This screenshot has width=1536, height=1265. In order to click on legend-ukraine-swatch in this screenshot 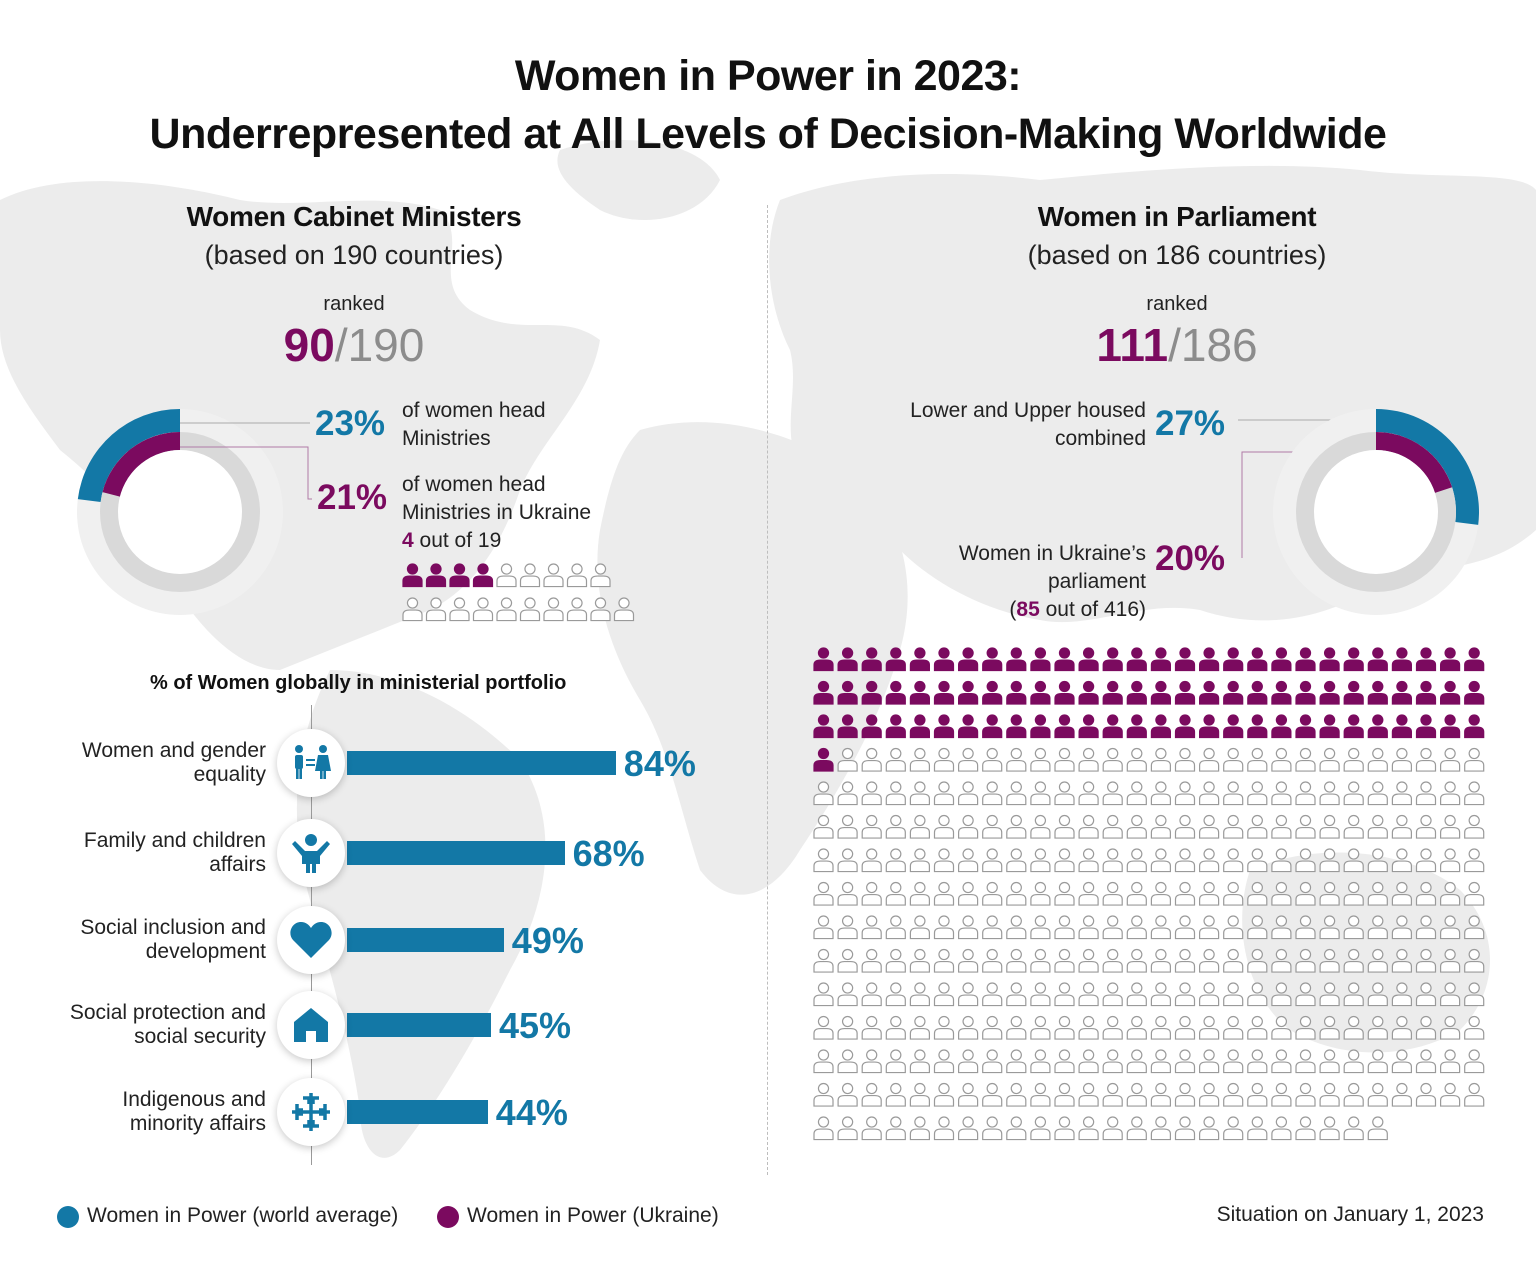, I will do `click(448, 1217)`.